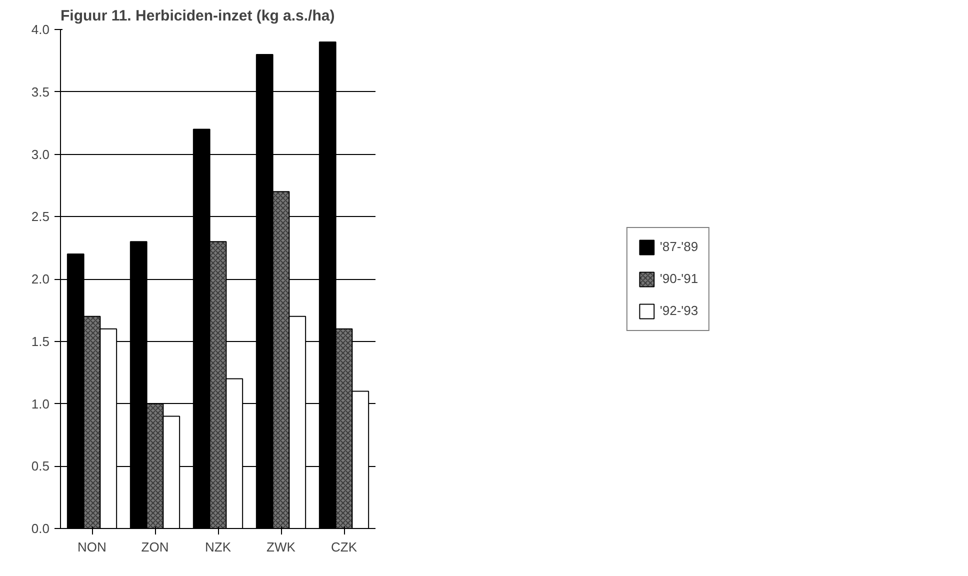  Describe the element at coordinates (40, 279) in the screenshot. I see `y-tick-label: 2.0` at that location.